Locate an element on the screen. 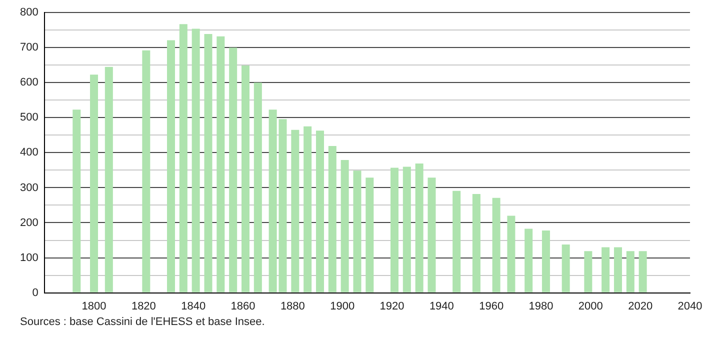 The height and width of the screenshot is (340, 710). x-tick-label: 2040 is located at coordinates (690, 306).